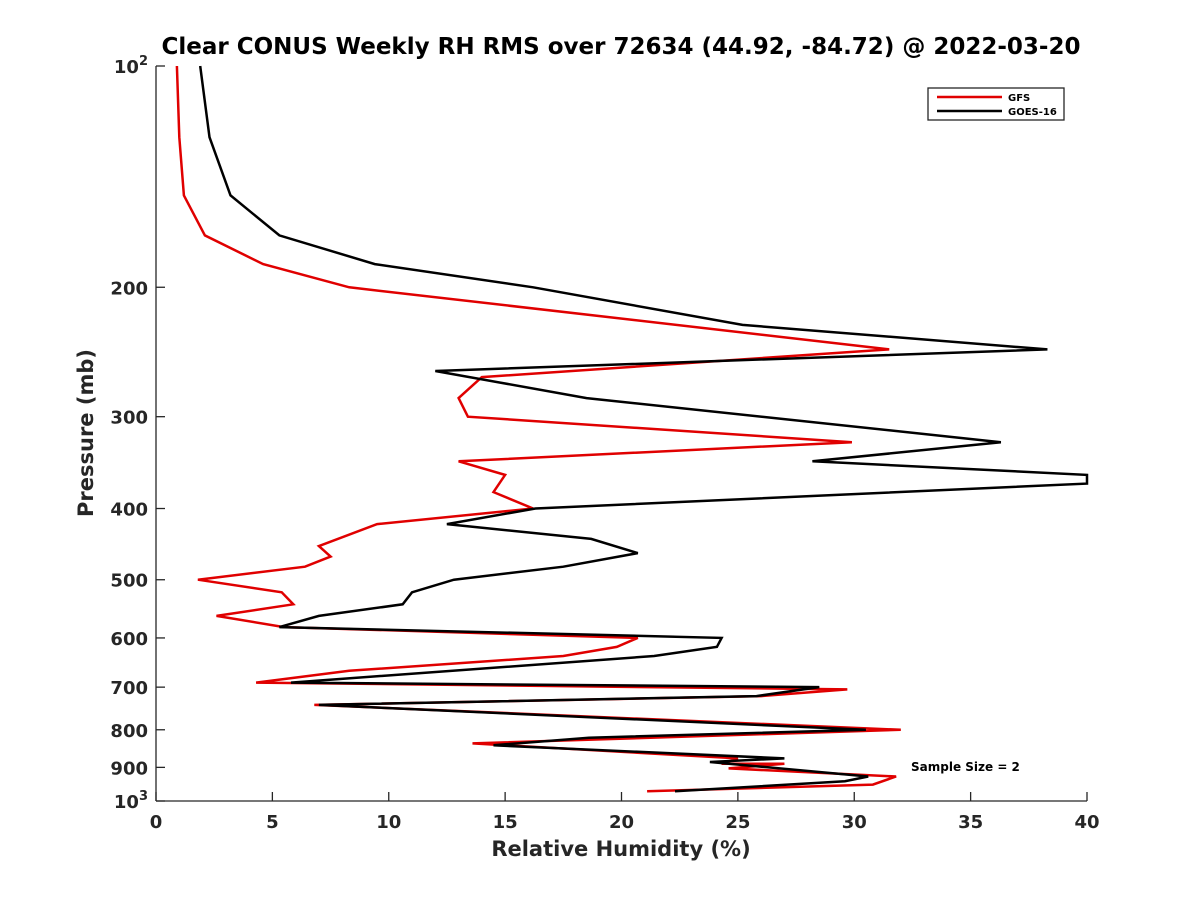 This screenshot has height=900, width=1200. Describe the element at coordinates (129, 510) in the screenshot. I see `y-tick-label: 400` at that location.